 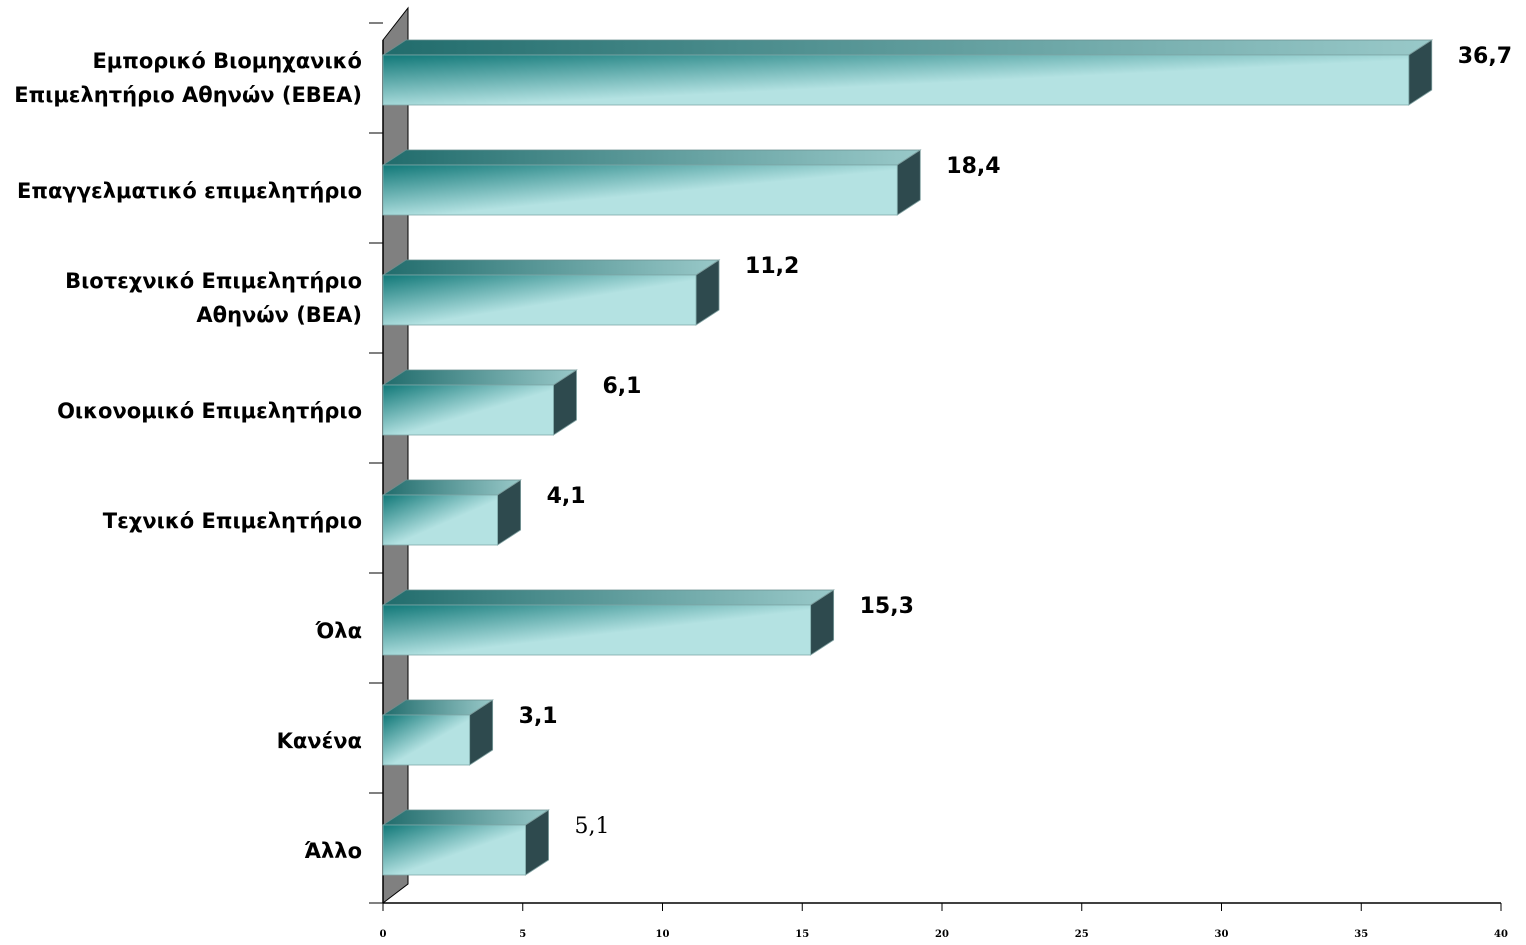 What do you see at coordinates (333, 851) in the screenshot?
I see `category-label: Άλλο` at bounding box center [333, 851].